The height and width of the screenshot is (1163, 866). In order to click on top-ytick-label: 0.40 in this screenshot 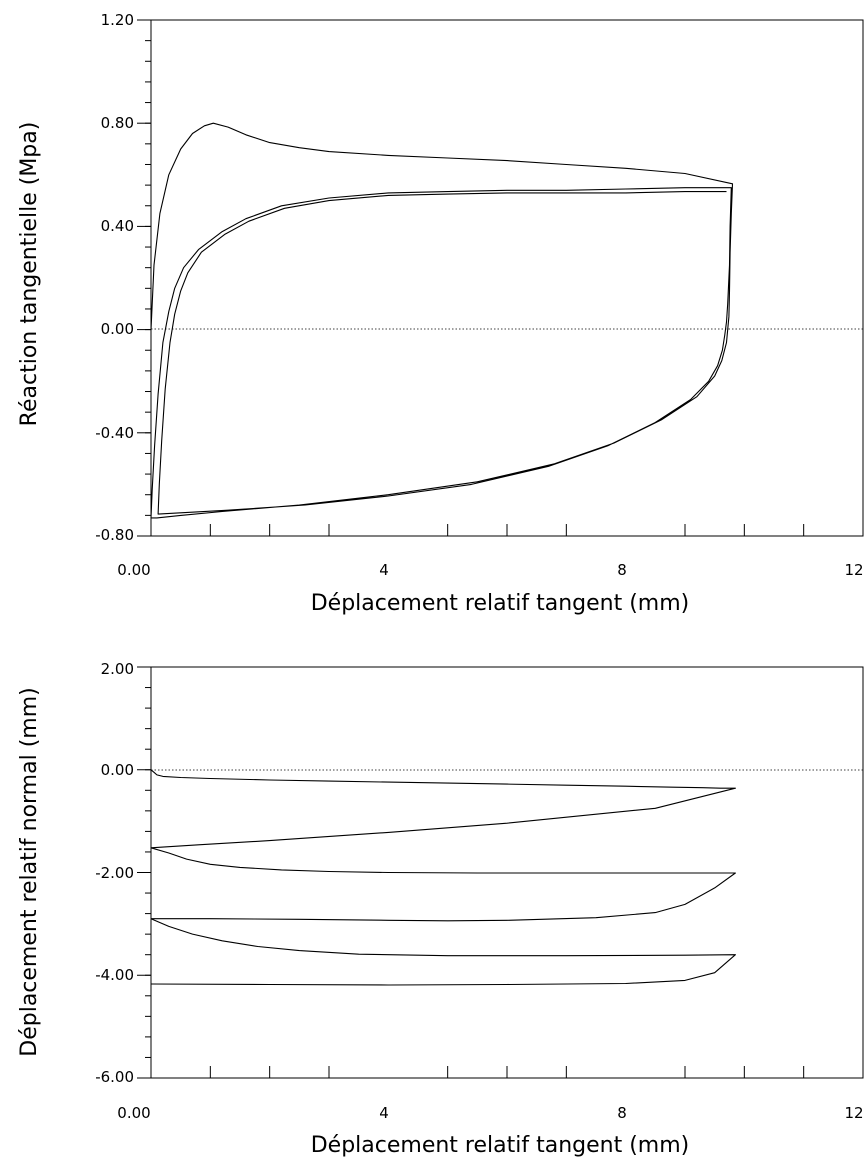, I will do `click(117, 226)`.